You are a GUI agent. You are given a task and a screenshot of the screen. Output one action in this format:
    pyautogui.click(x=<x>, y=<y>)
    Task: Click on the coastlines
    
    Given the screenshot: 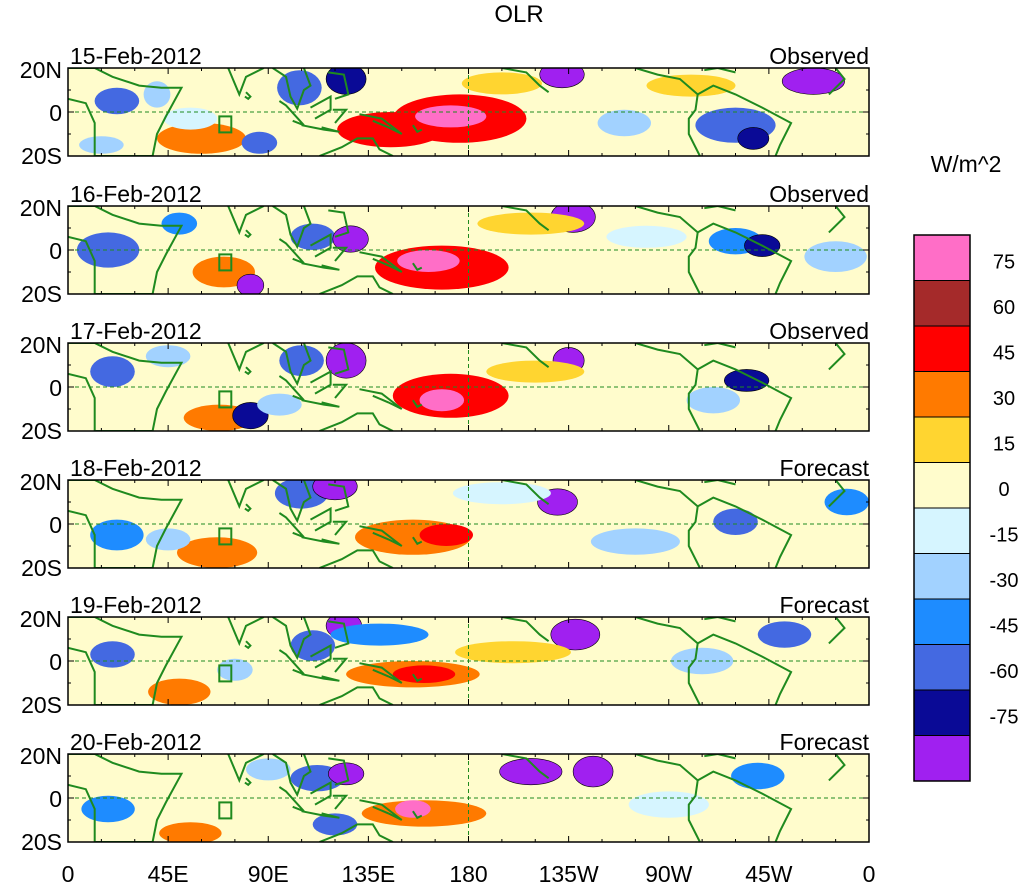 What is the action you would take?
    pyautogui.click(x=457, y=112)
    